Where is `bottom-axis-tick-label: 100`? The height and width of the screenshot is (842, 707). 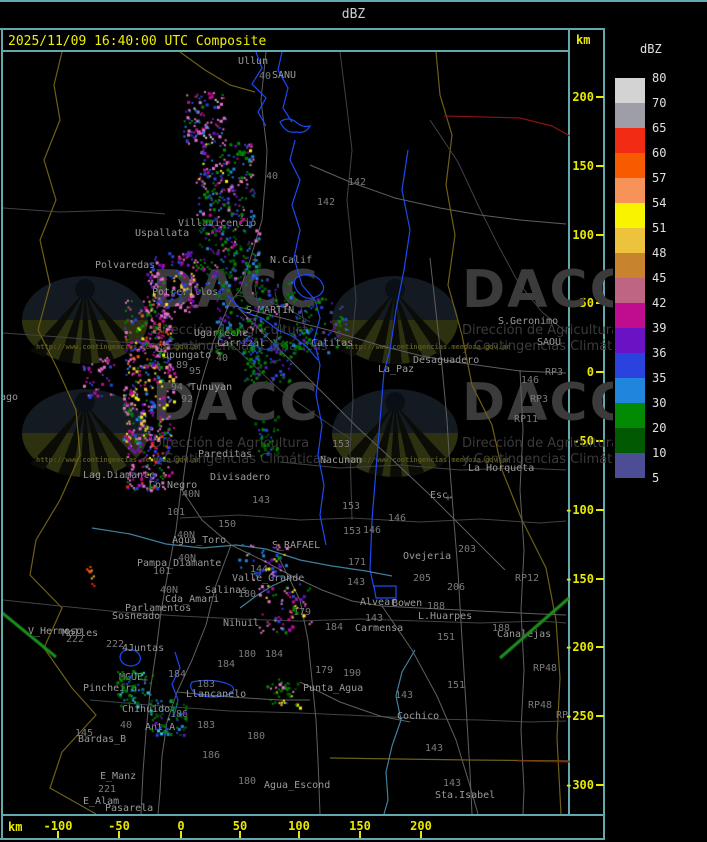
bottom-axis-tick-label: 100 is located at coordinates (299, 826).